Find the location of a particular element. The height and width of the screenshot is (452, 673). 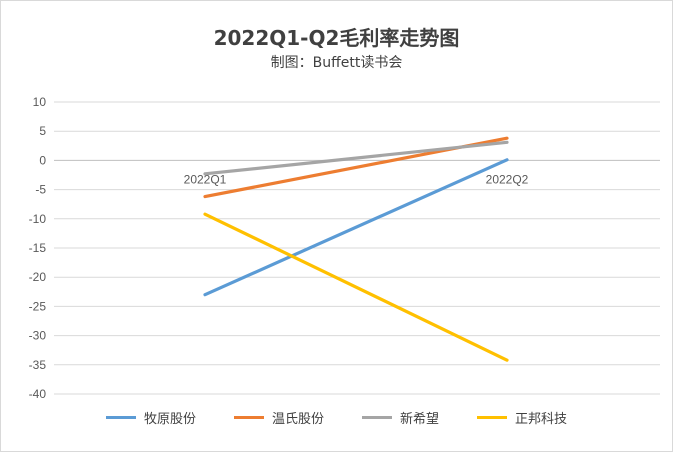

legend-item: 温氏股份 is located at coordinates (278, 417).